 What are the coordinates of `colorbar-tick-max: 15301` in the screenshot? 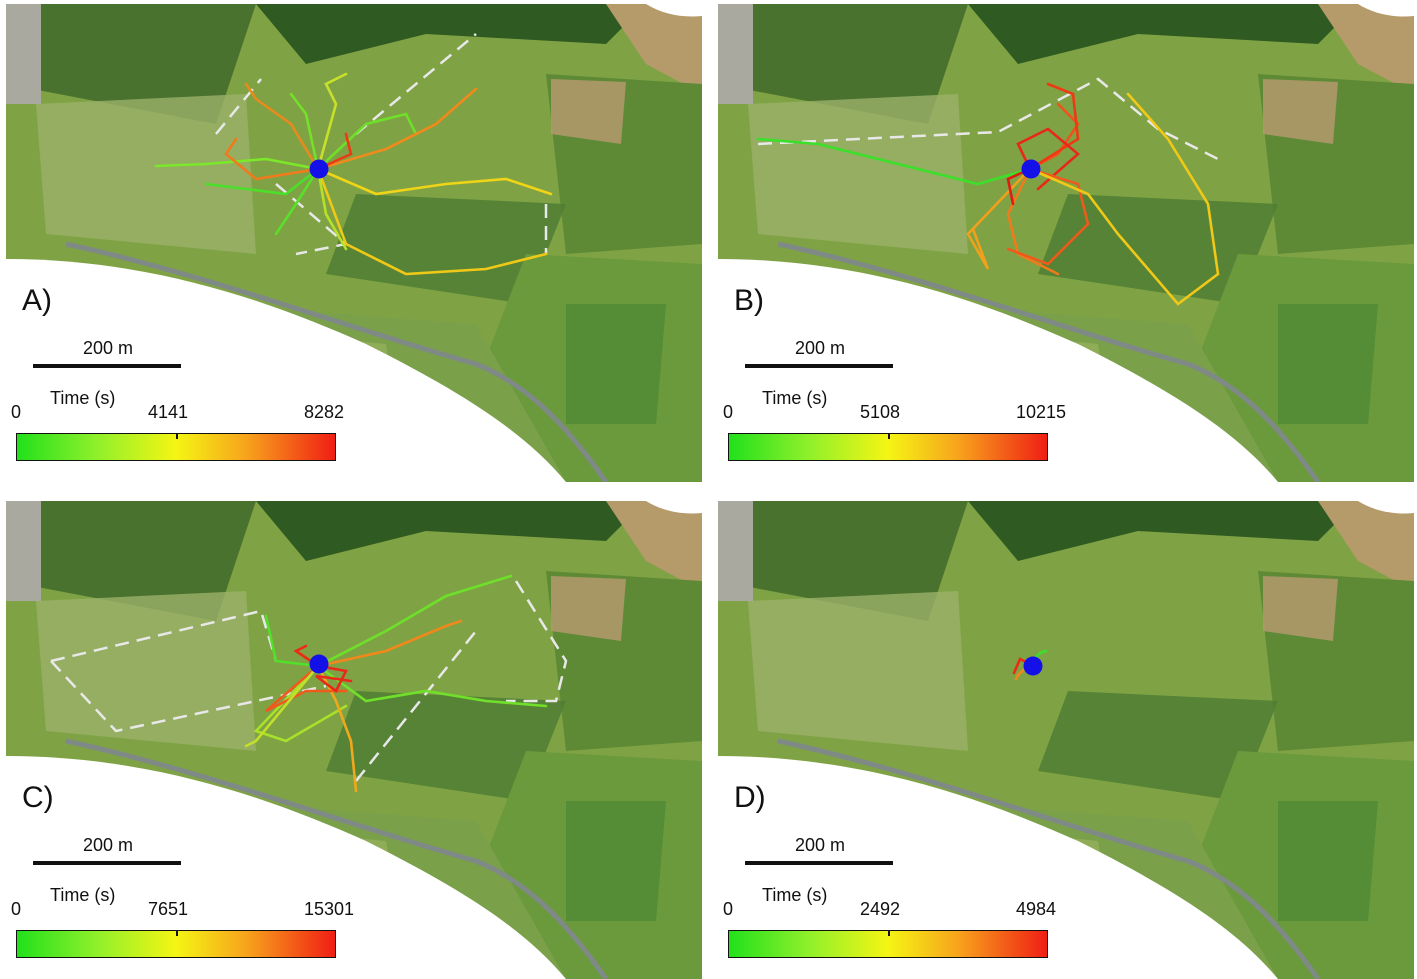 It's located at (329, 909).